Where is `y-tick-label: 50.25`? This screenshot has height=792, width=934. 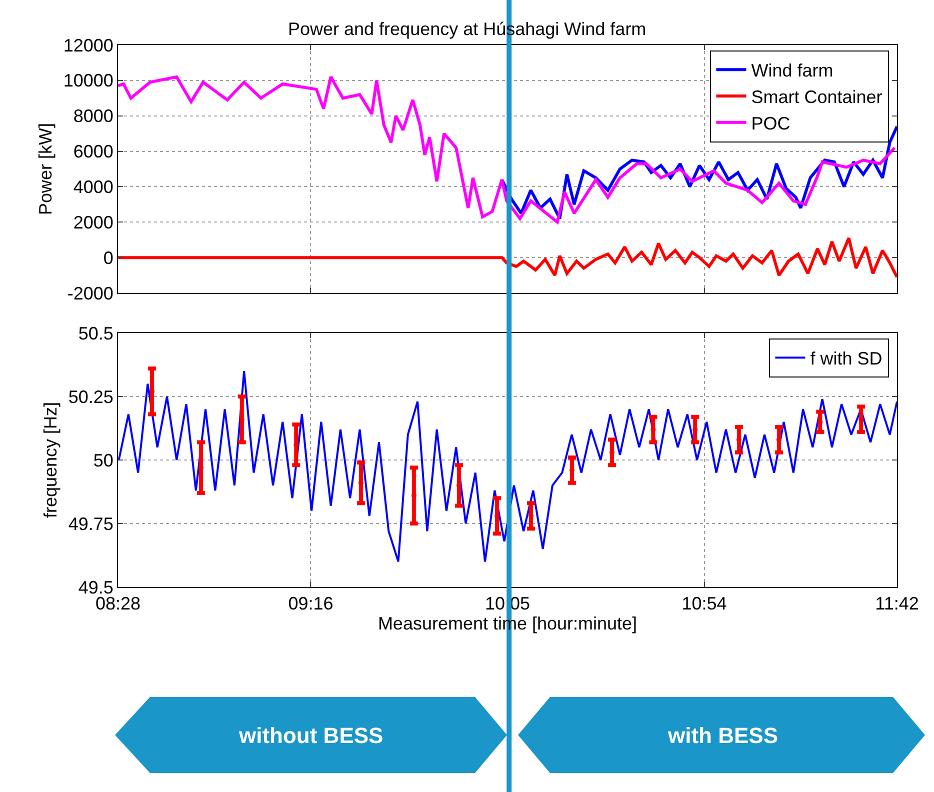
y-tick-label: 50.25 is located at coordinates (91, 396).